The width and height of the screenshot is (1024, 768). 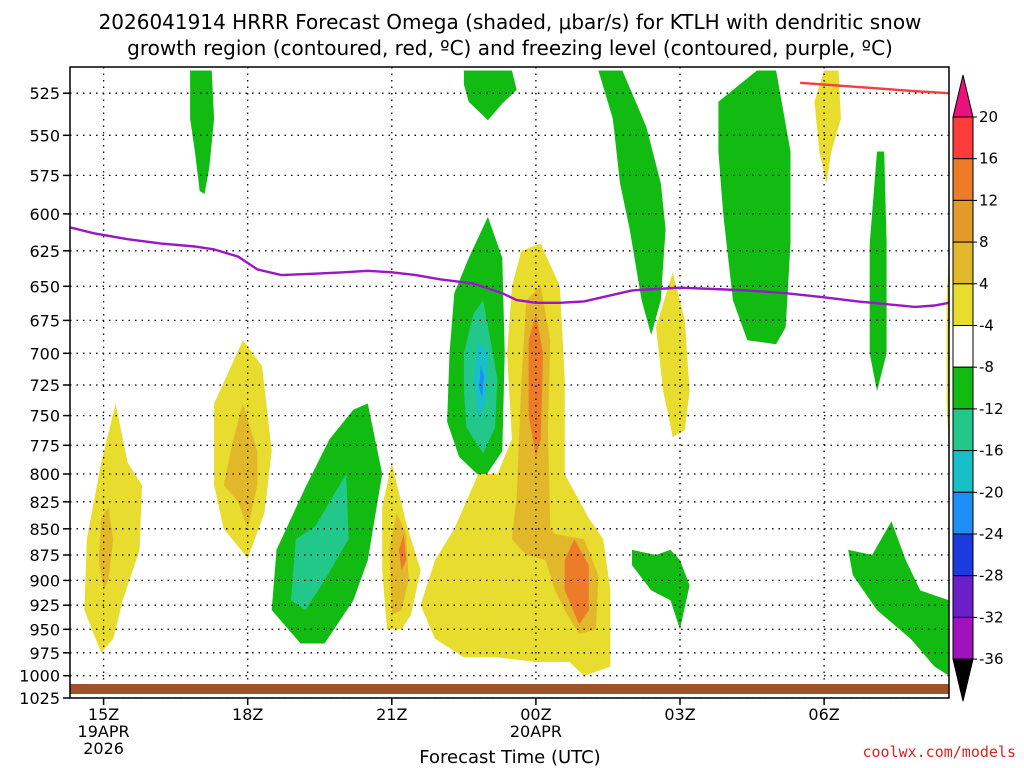 What do you see at coordinates (39, 698) in the screenshot?
I see `y-tick-label-1025: 1025` at bounding box center [39, 698].